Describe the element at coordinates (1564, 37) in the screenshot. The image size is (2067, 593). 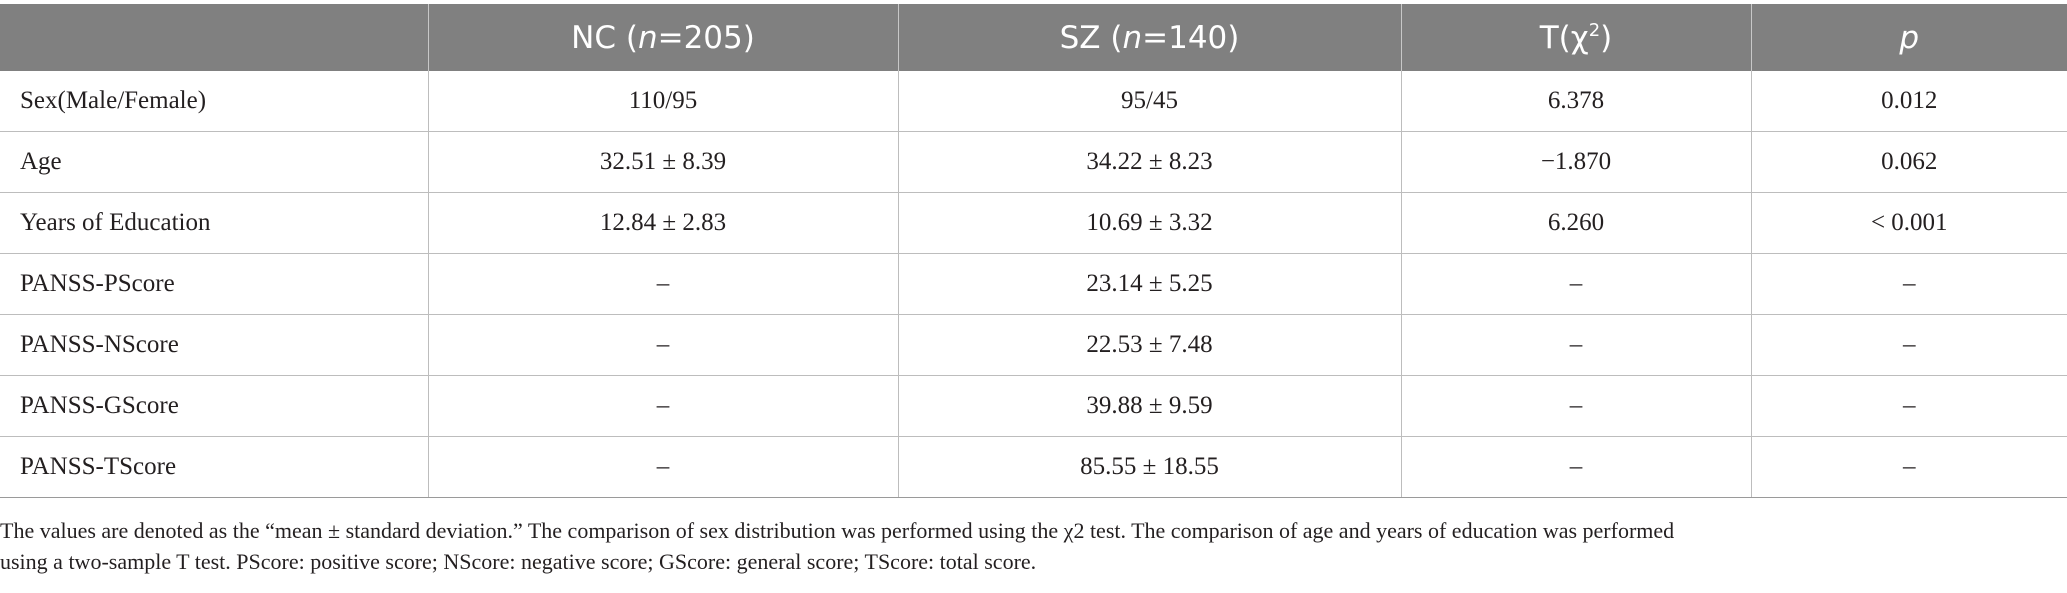
I see `header-t-base: T(χ` at that location.